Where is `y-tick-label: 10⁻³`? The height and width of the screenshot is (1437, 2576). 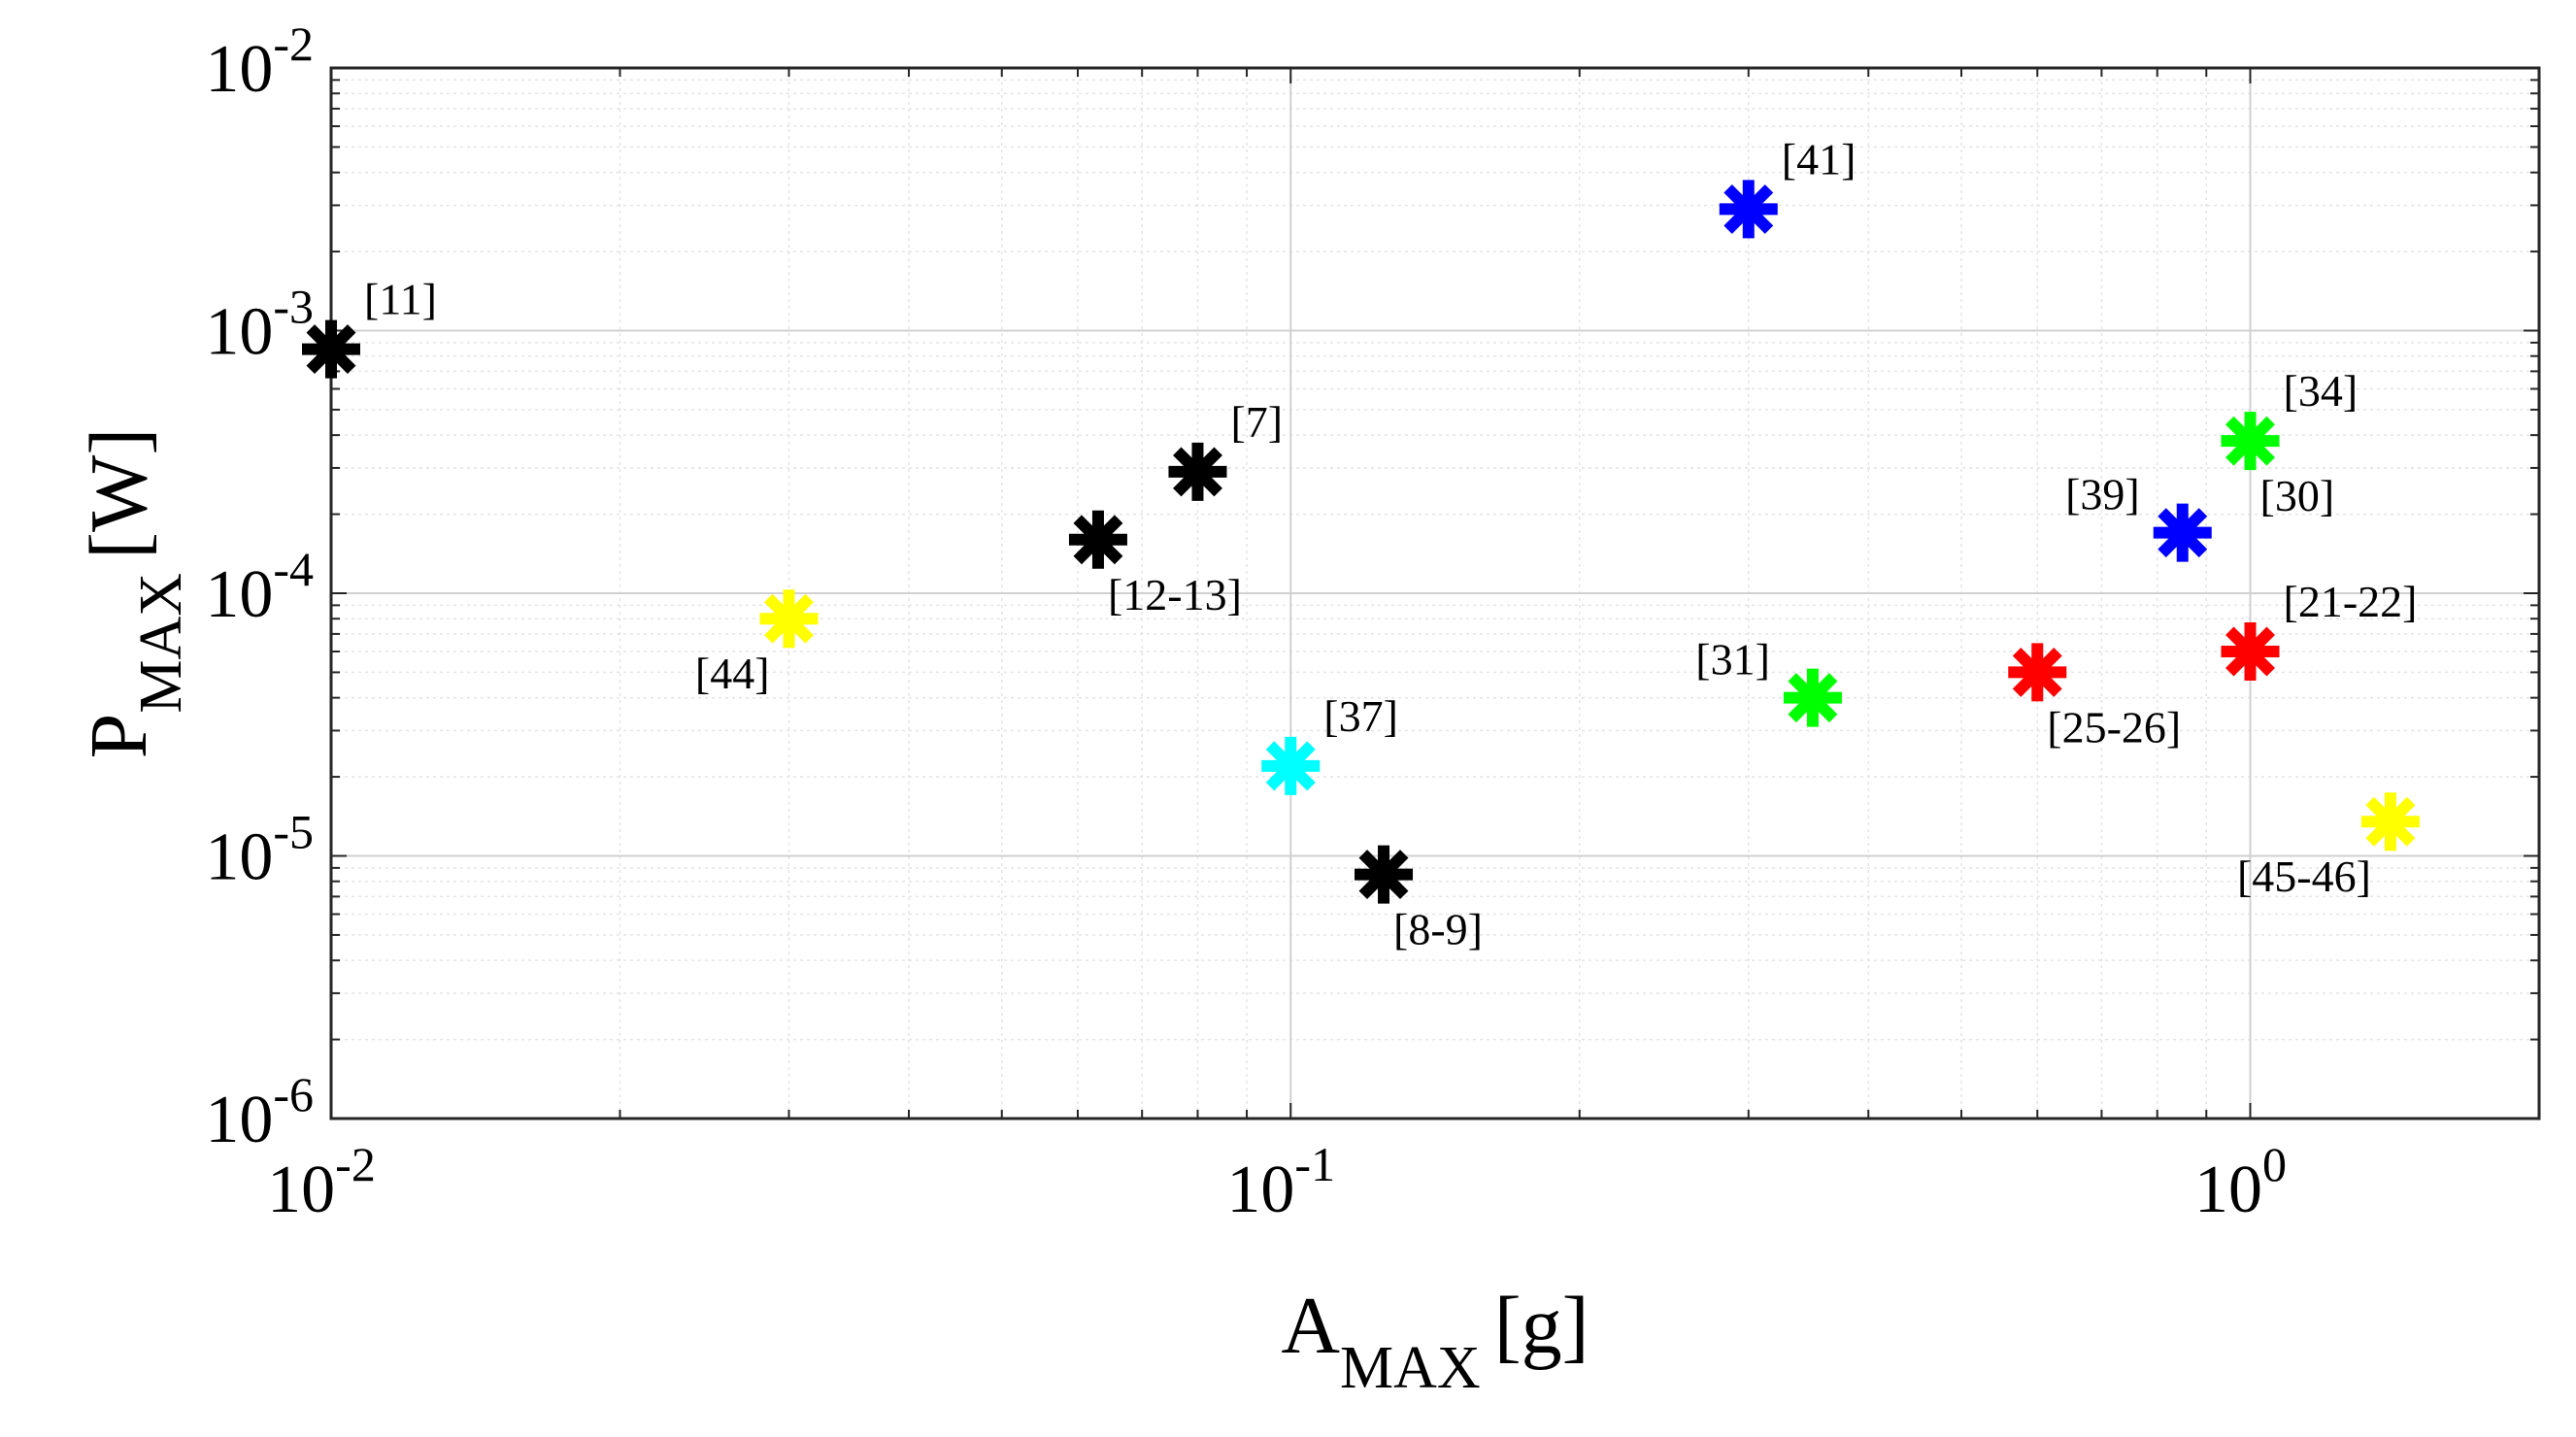 y-tick-label: 10⁻³ is located at coordinates (259, 325).